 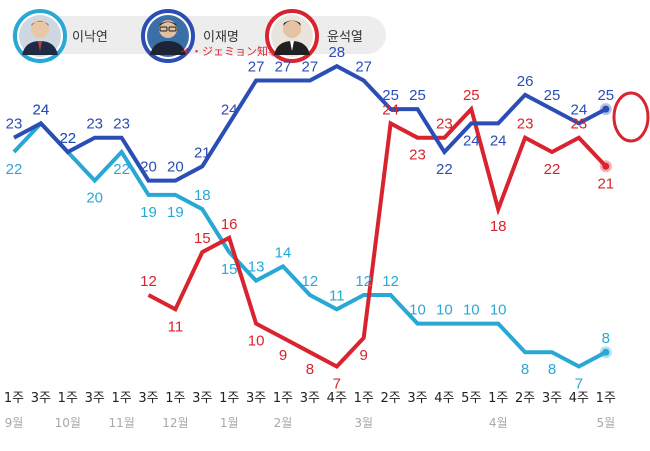 I want to click on legend: 이낙연 이재명 イ・ジェミョン知事, so click(x=199, y=36).